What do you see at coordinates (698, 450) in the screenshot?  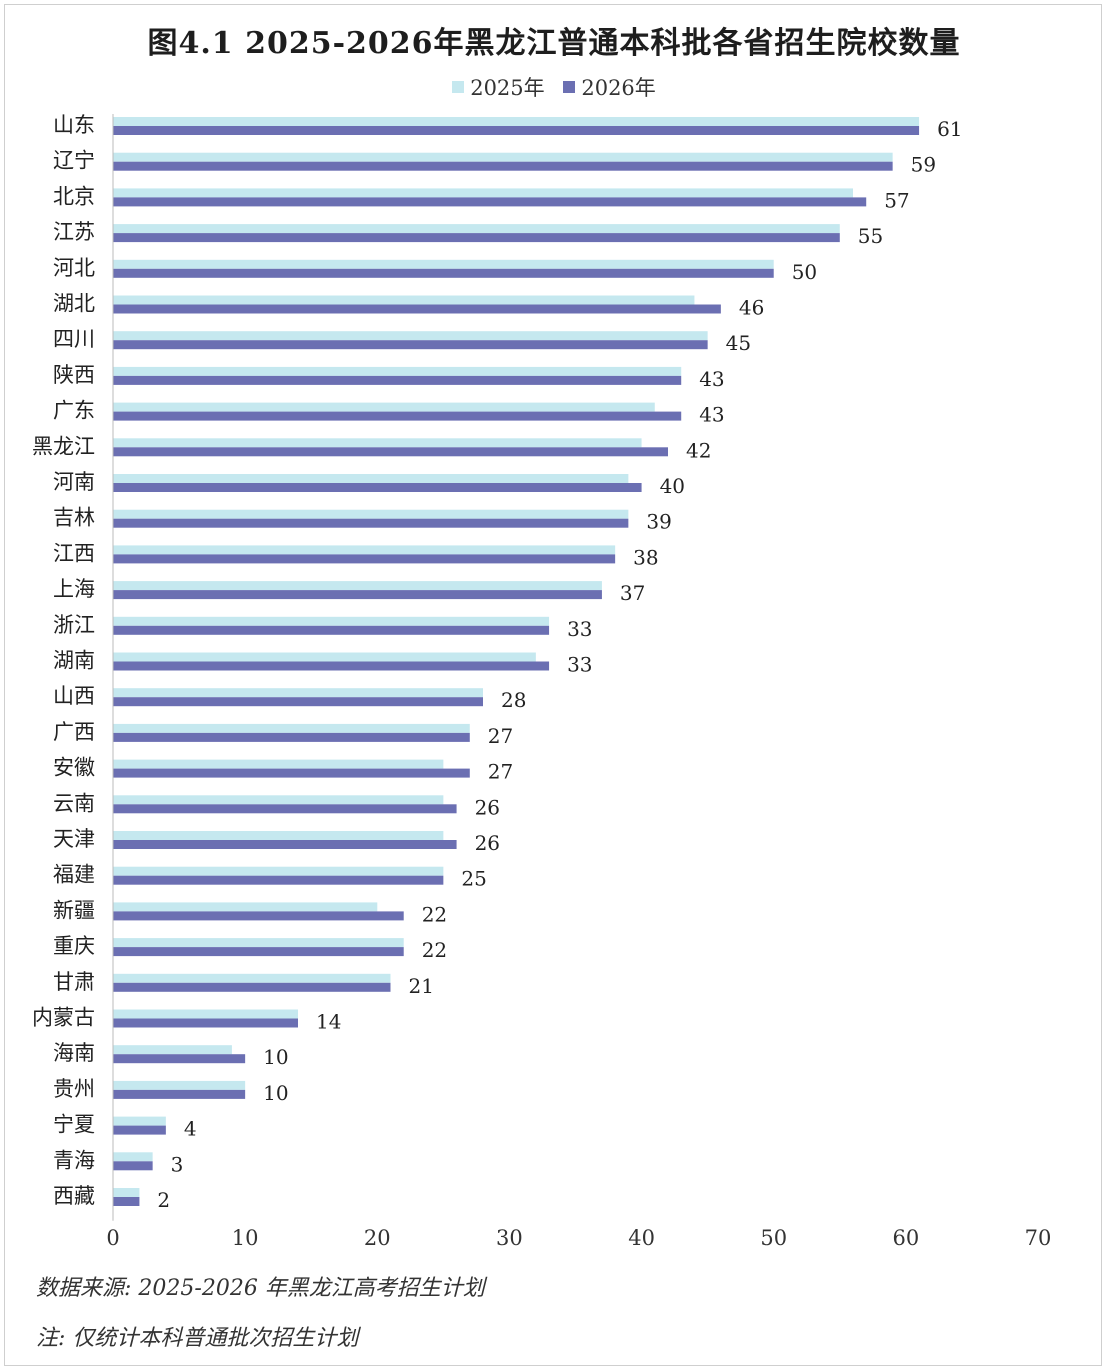 I see `data-label: 42` at bounding box center [698, 450].